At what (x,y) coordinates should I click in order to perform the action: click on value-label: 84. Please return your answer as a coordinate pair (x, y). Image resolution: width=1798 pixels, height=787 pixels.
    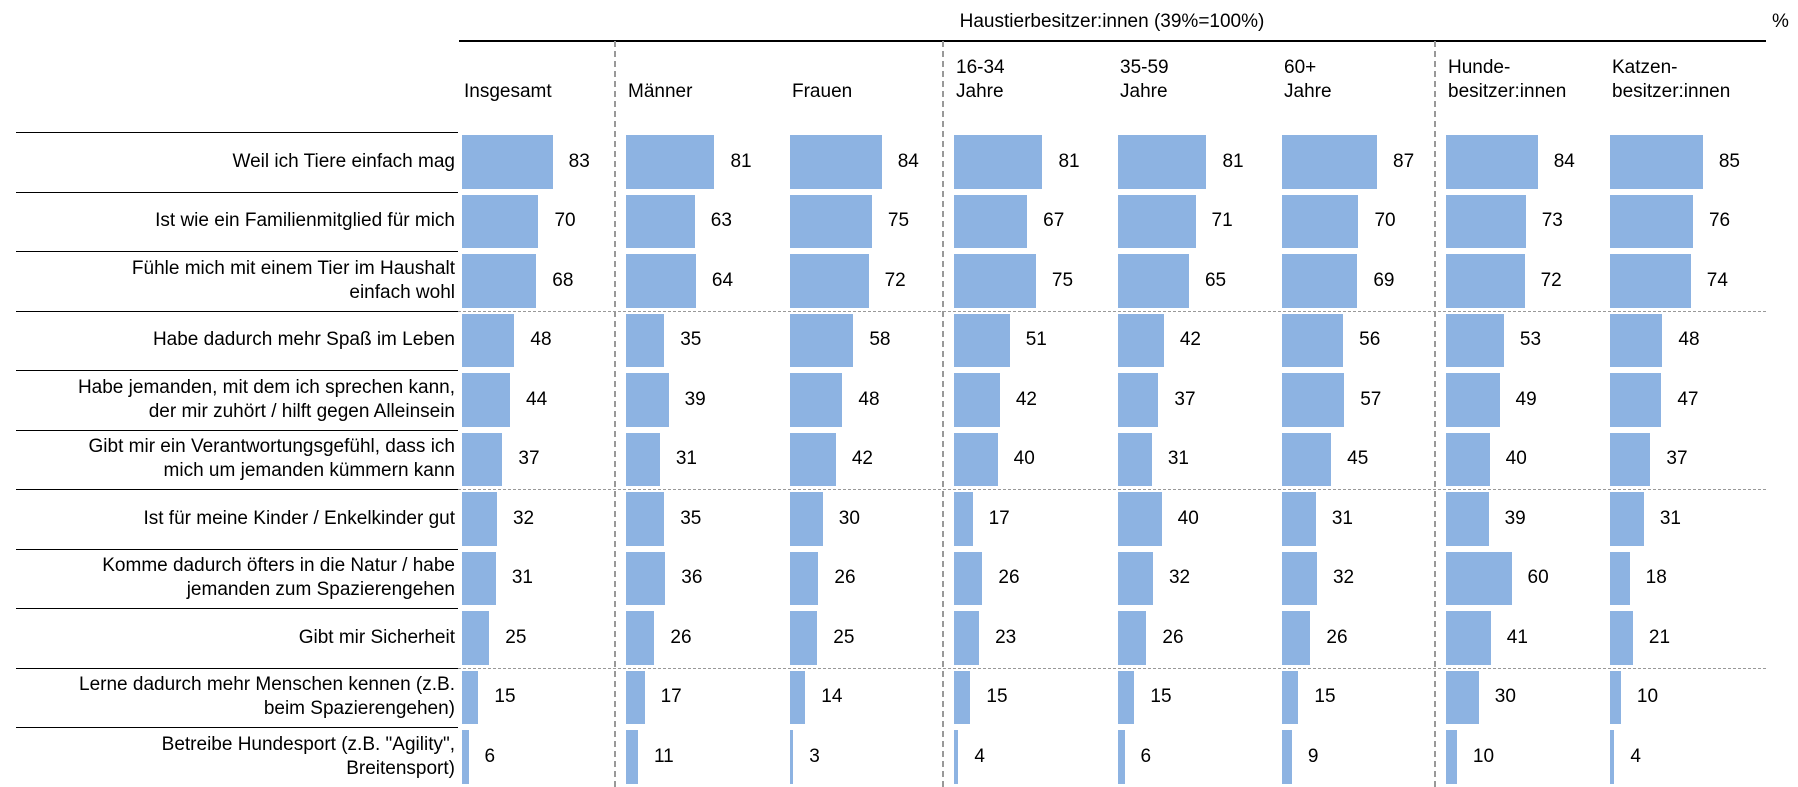
    Looking at the image, I should click on (1564, 161).